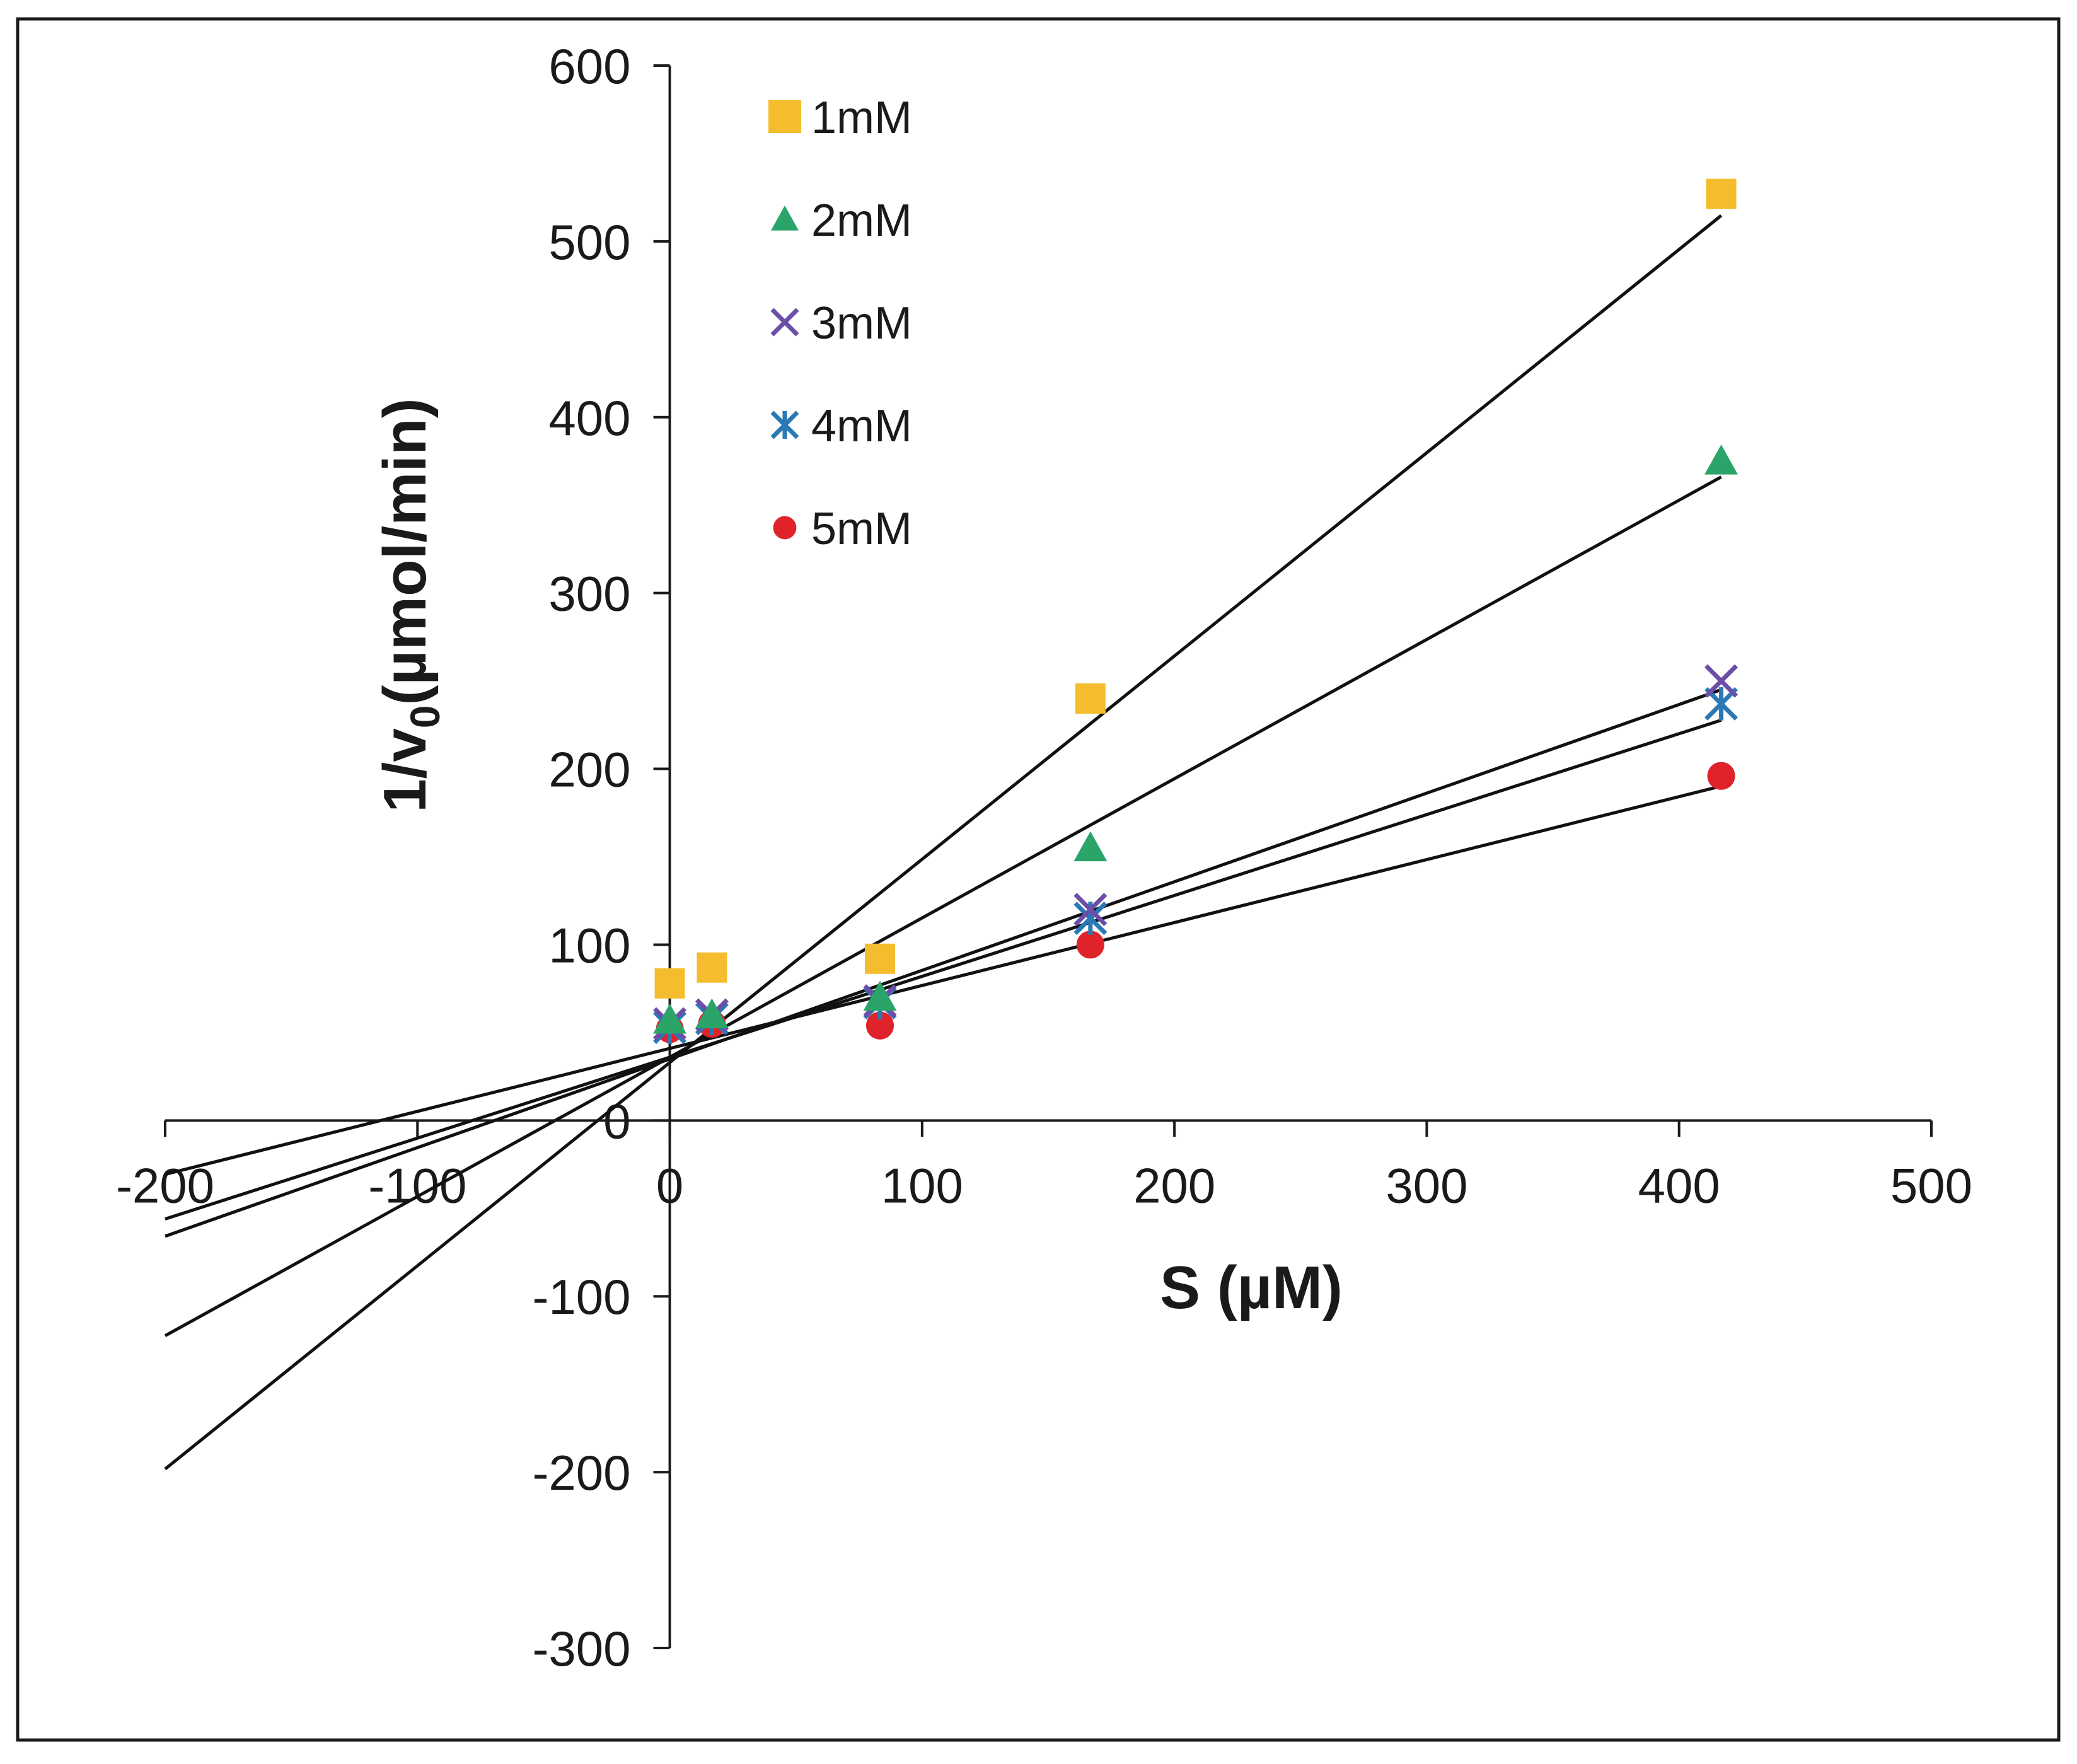 Image resolution: width=2077 pixels, height=1764 pixels. What do you see at coordinates (589, 594) in the screenshot?
I see `y-tick-label: 300` at bounding box center [589, 594].